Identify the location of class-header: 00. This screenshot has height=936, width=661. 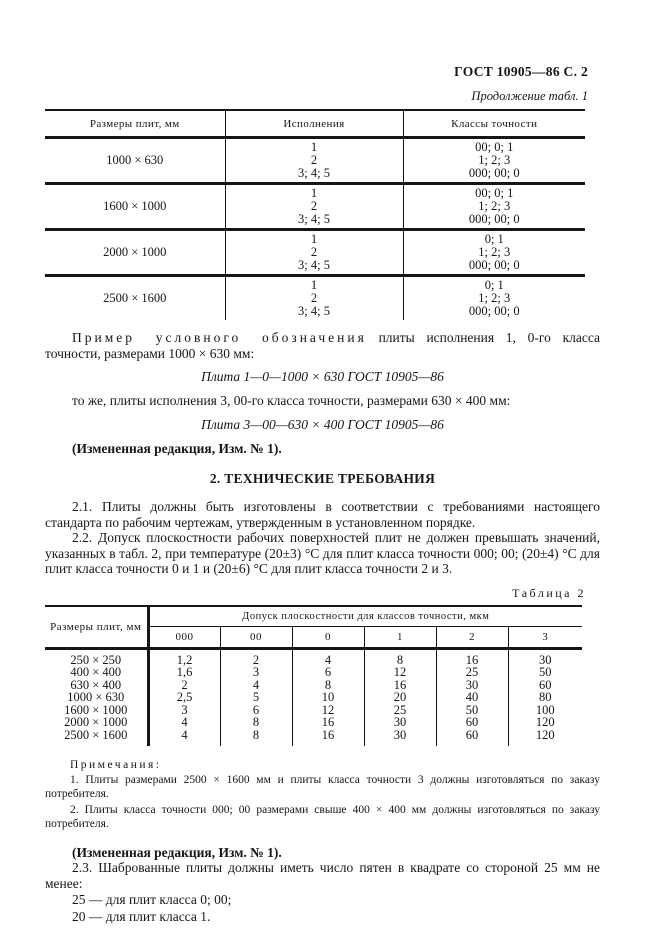
(255, 638).